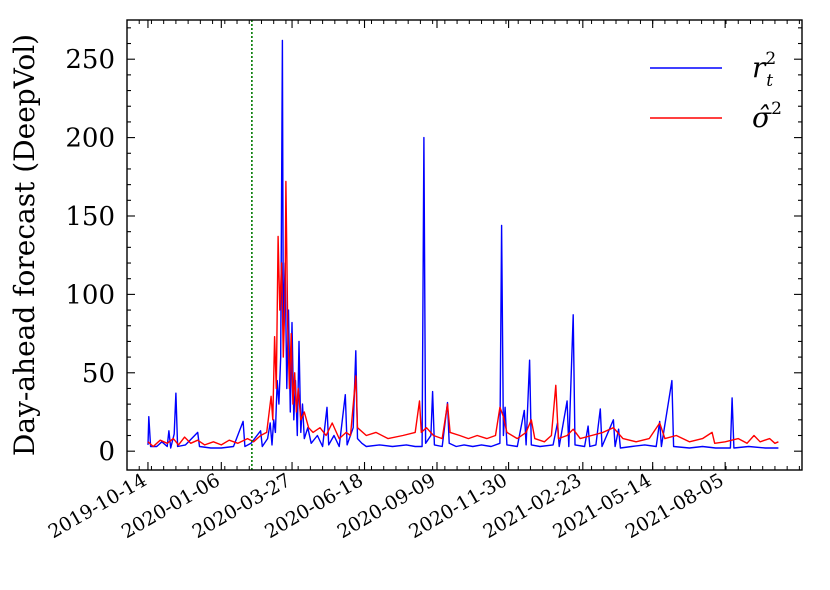 The width and height of the screenshot is (830, 590). What do you see at coordinates (90, 295) in the screenshot?
I see `y-tick-label: 100` at bounding box center [90, 295].